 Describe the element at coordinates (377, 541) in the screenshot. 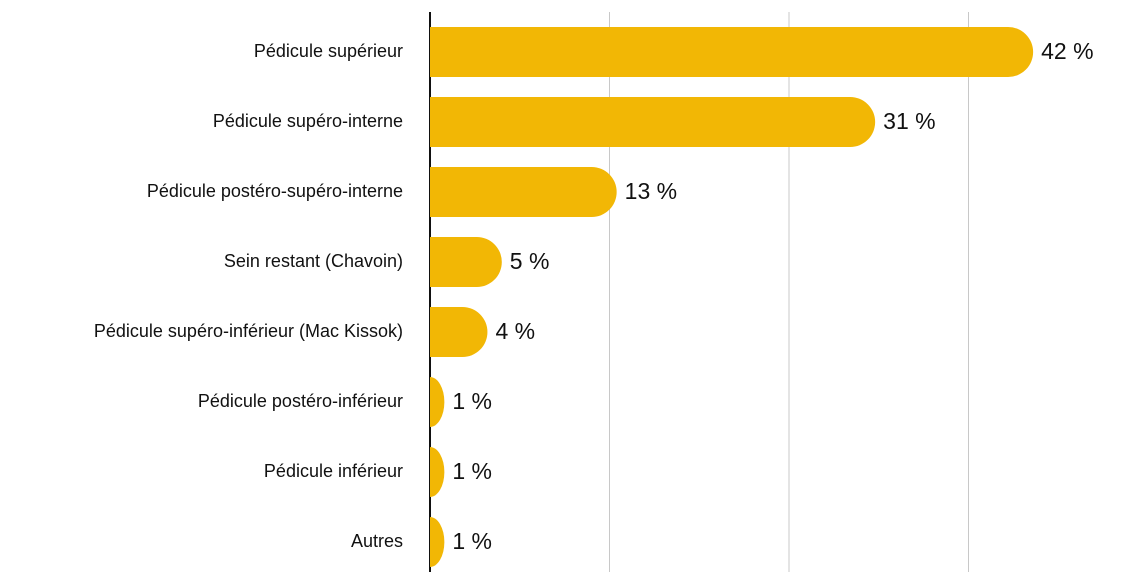

I see `y-tick-label: Autres` at that location.